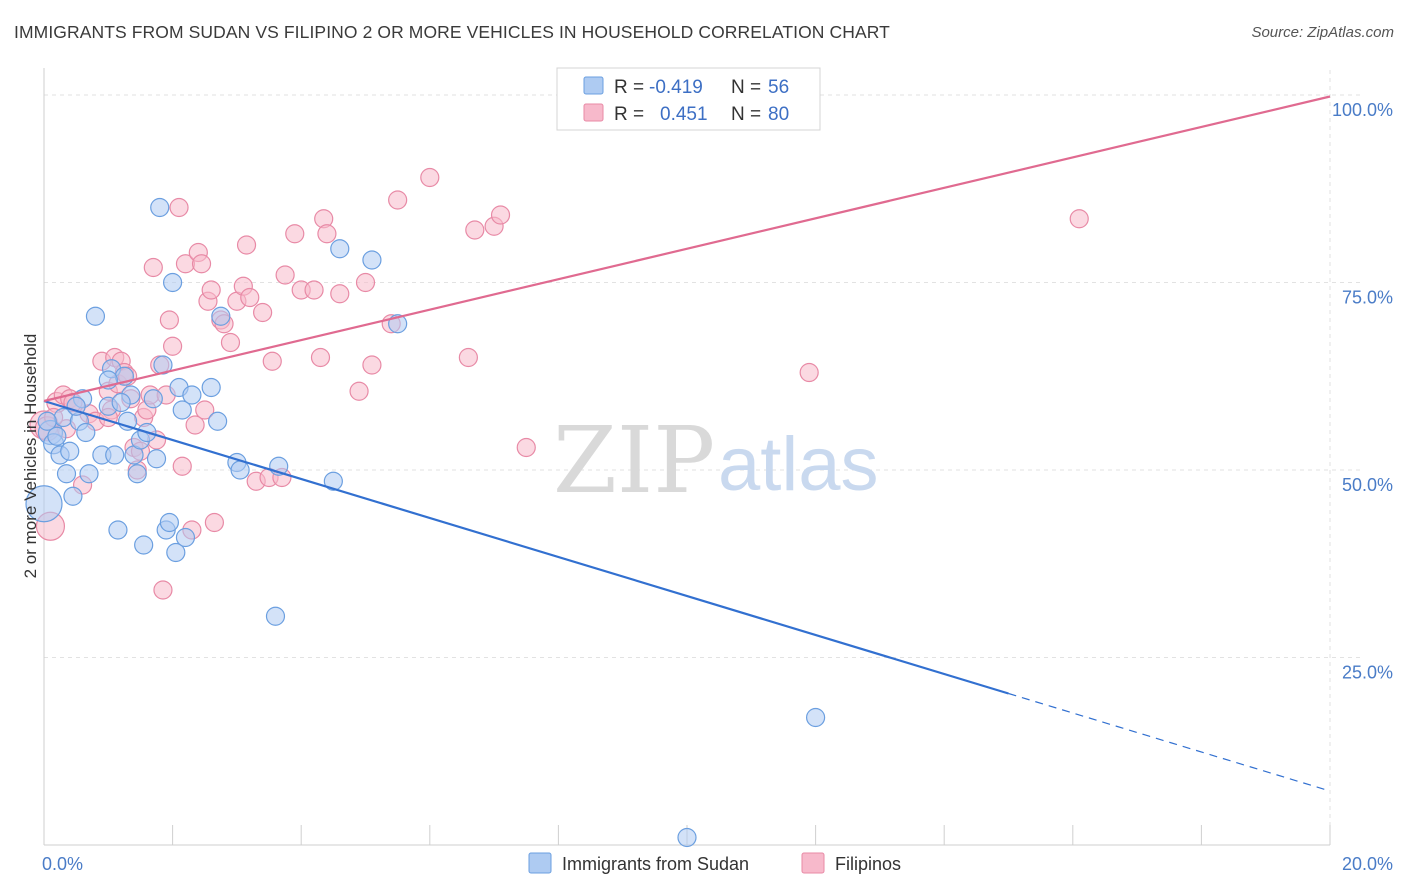  I want to click on legend-swatch-filipino, so click(593, 112).